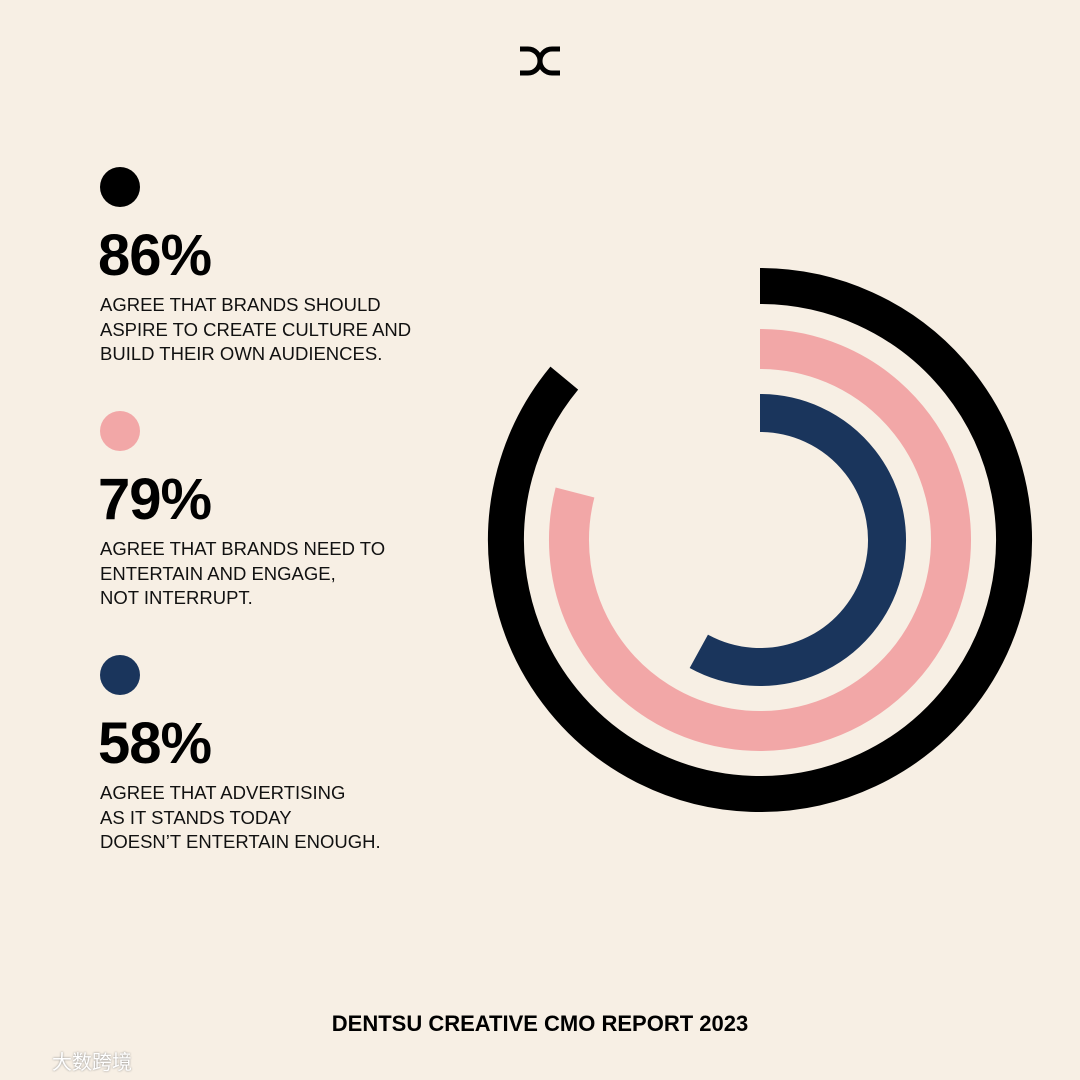  I want to click on logo, so click(540, 61).